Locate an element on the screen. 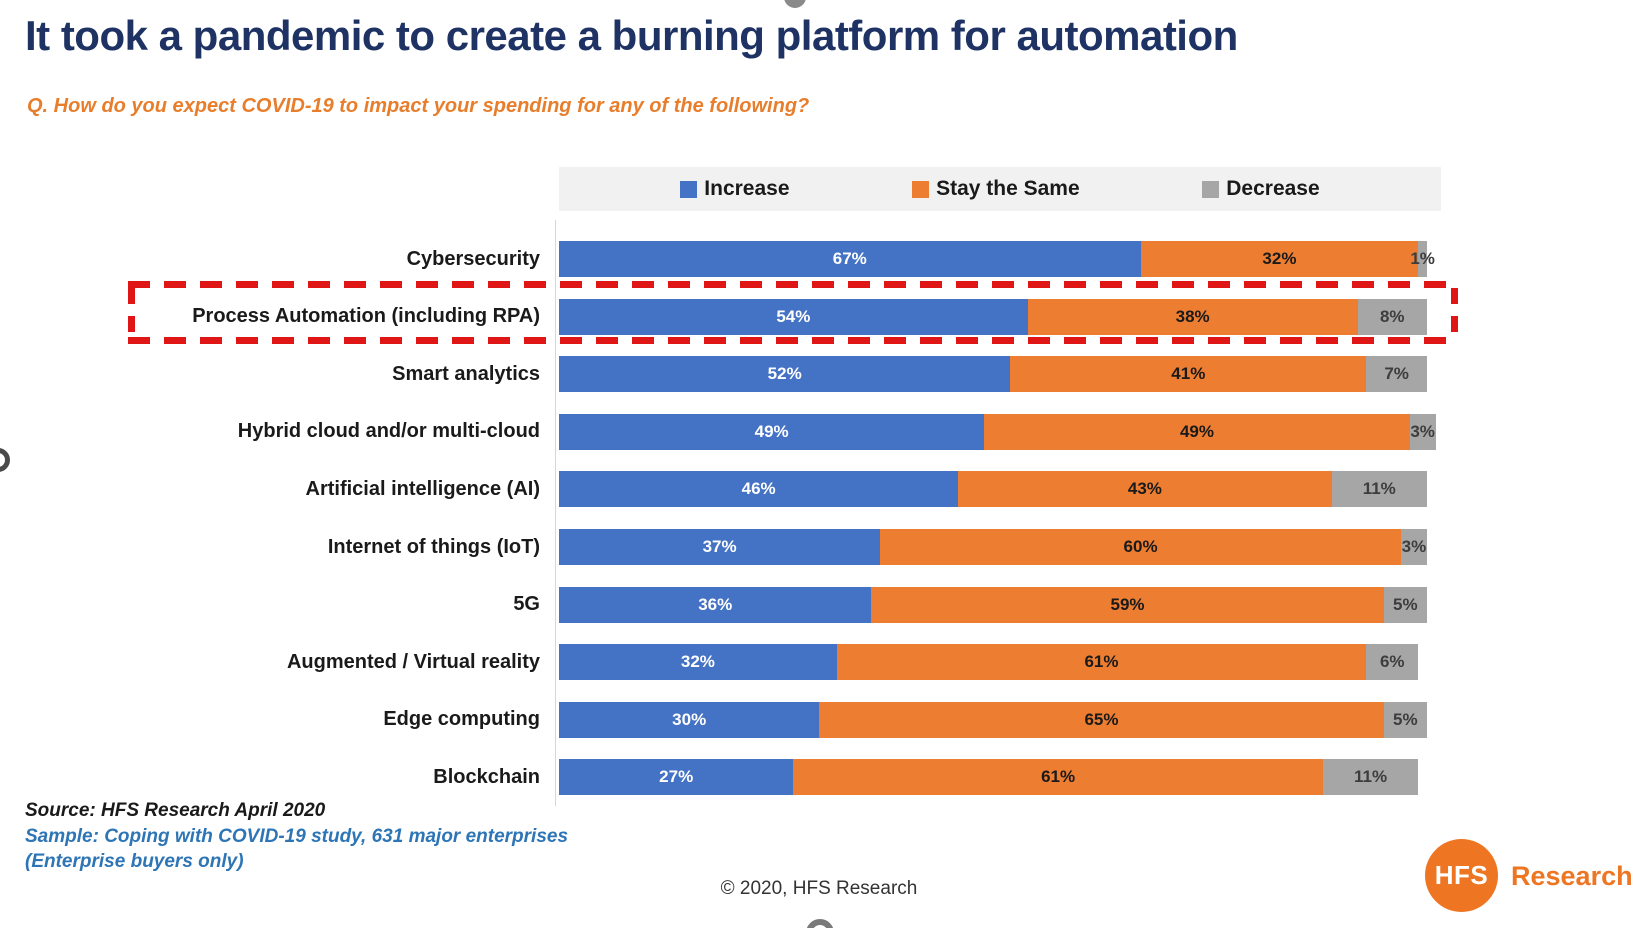  bar-value-label: 67% is located at coordinates (849, 258).